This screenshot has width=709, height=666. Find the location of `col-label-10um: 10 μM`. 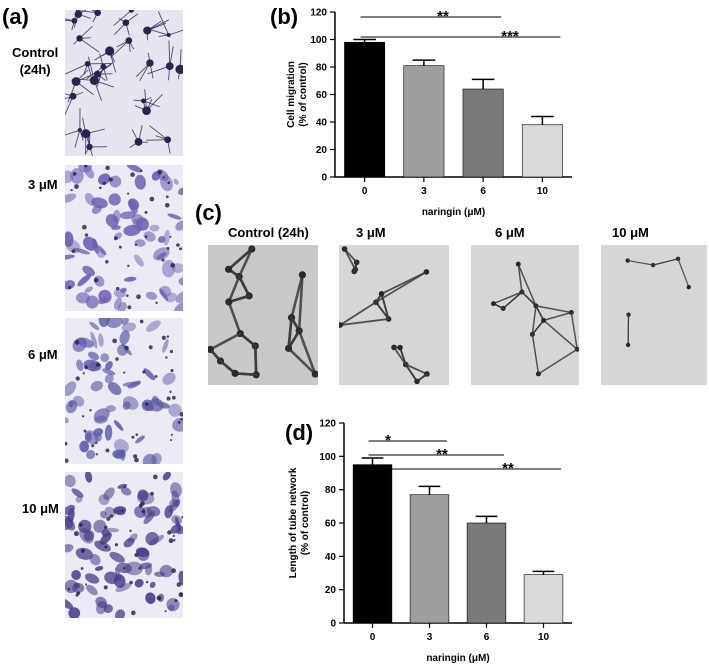

col-label-10um: 10 μM is located at coordinates (630, 232).